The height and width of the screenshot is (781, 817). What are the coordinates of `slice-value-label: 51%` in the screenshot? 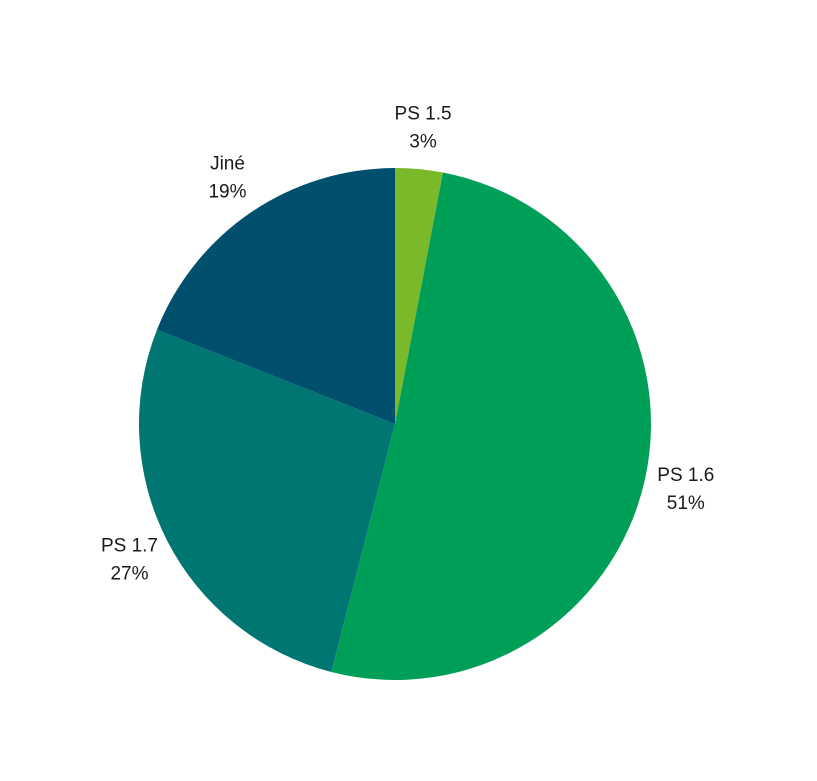 It's located at (686, 503).